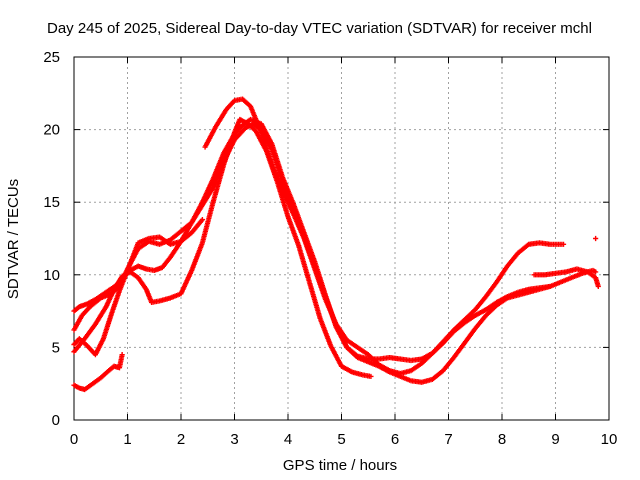 The width and height of the screenshot is (640, 480). Describe the element at coordinates (340, 465) in the screenshot. I see `x-axis-label: GPS time / hours` at that location.